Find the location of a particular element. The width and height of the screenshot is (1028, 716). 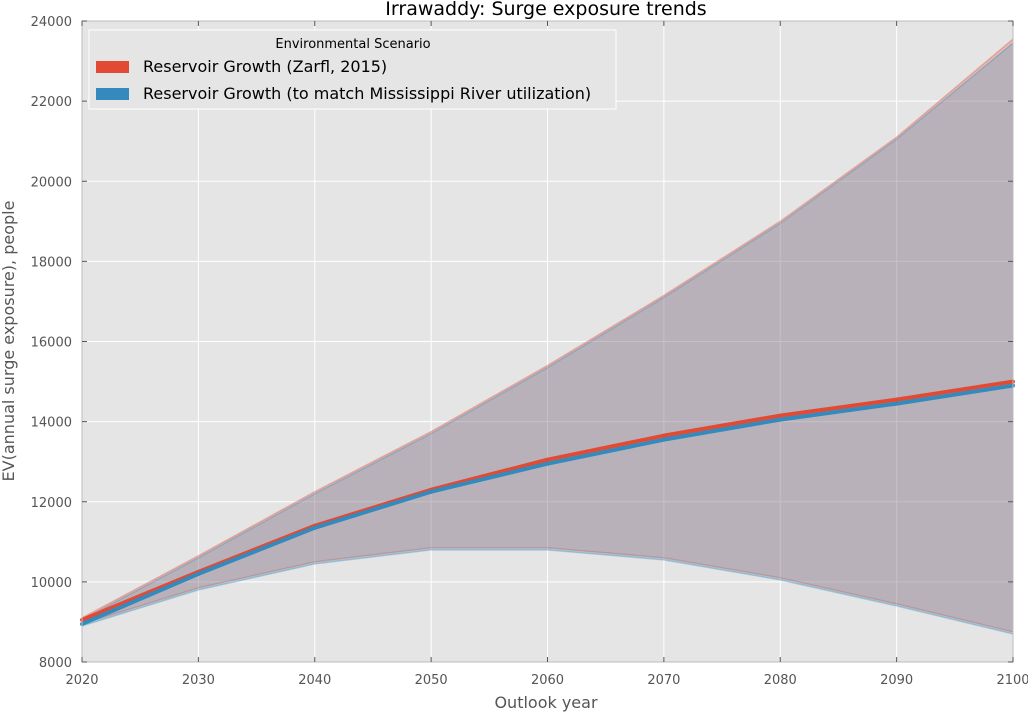

y-tick-label: 24000 is located at coordinates (51, 22).